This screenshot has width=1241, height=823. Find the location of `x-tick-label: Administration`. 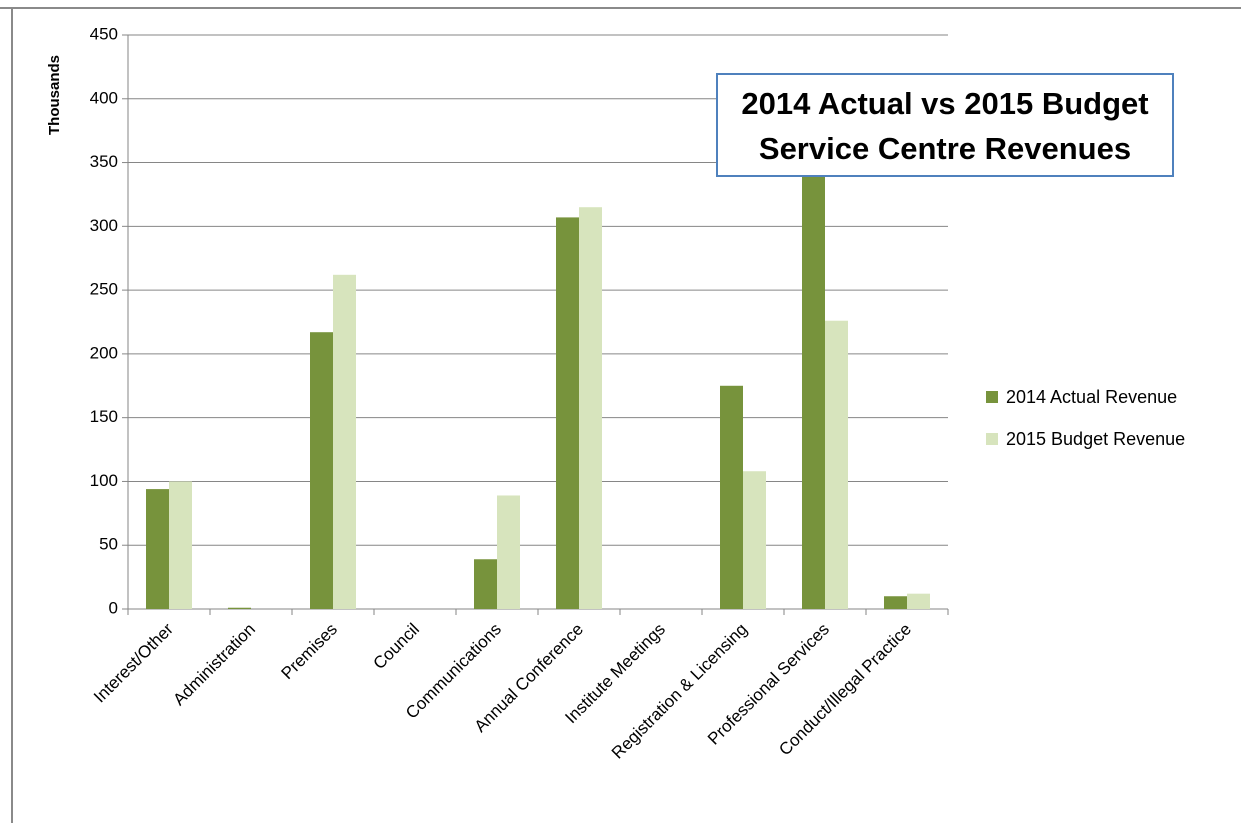

x-tick-label: Administration is located at coordinates (214, 665).